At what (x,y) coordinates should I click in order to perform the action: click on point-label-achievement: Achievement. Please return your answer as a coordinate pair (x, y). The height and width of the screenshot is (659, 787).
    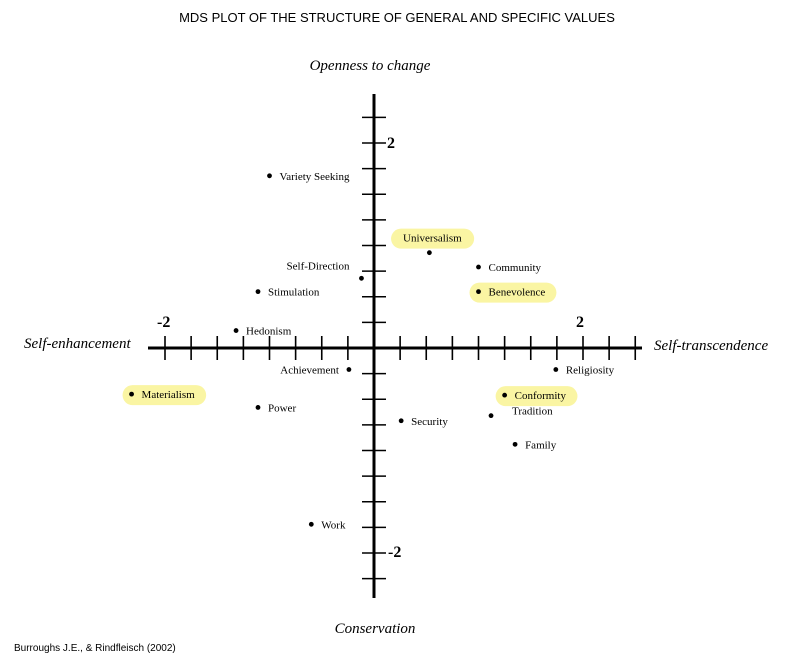
    Looking at the image, I should click on (309, 371).